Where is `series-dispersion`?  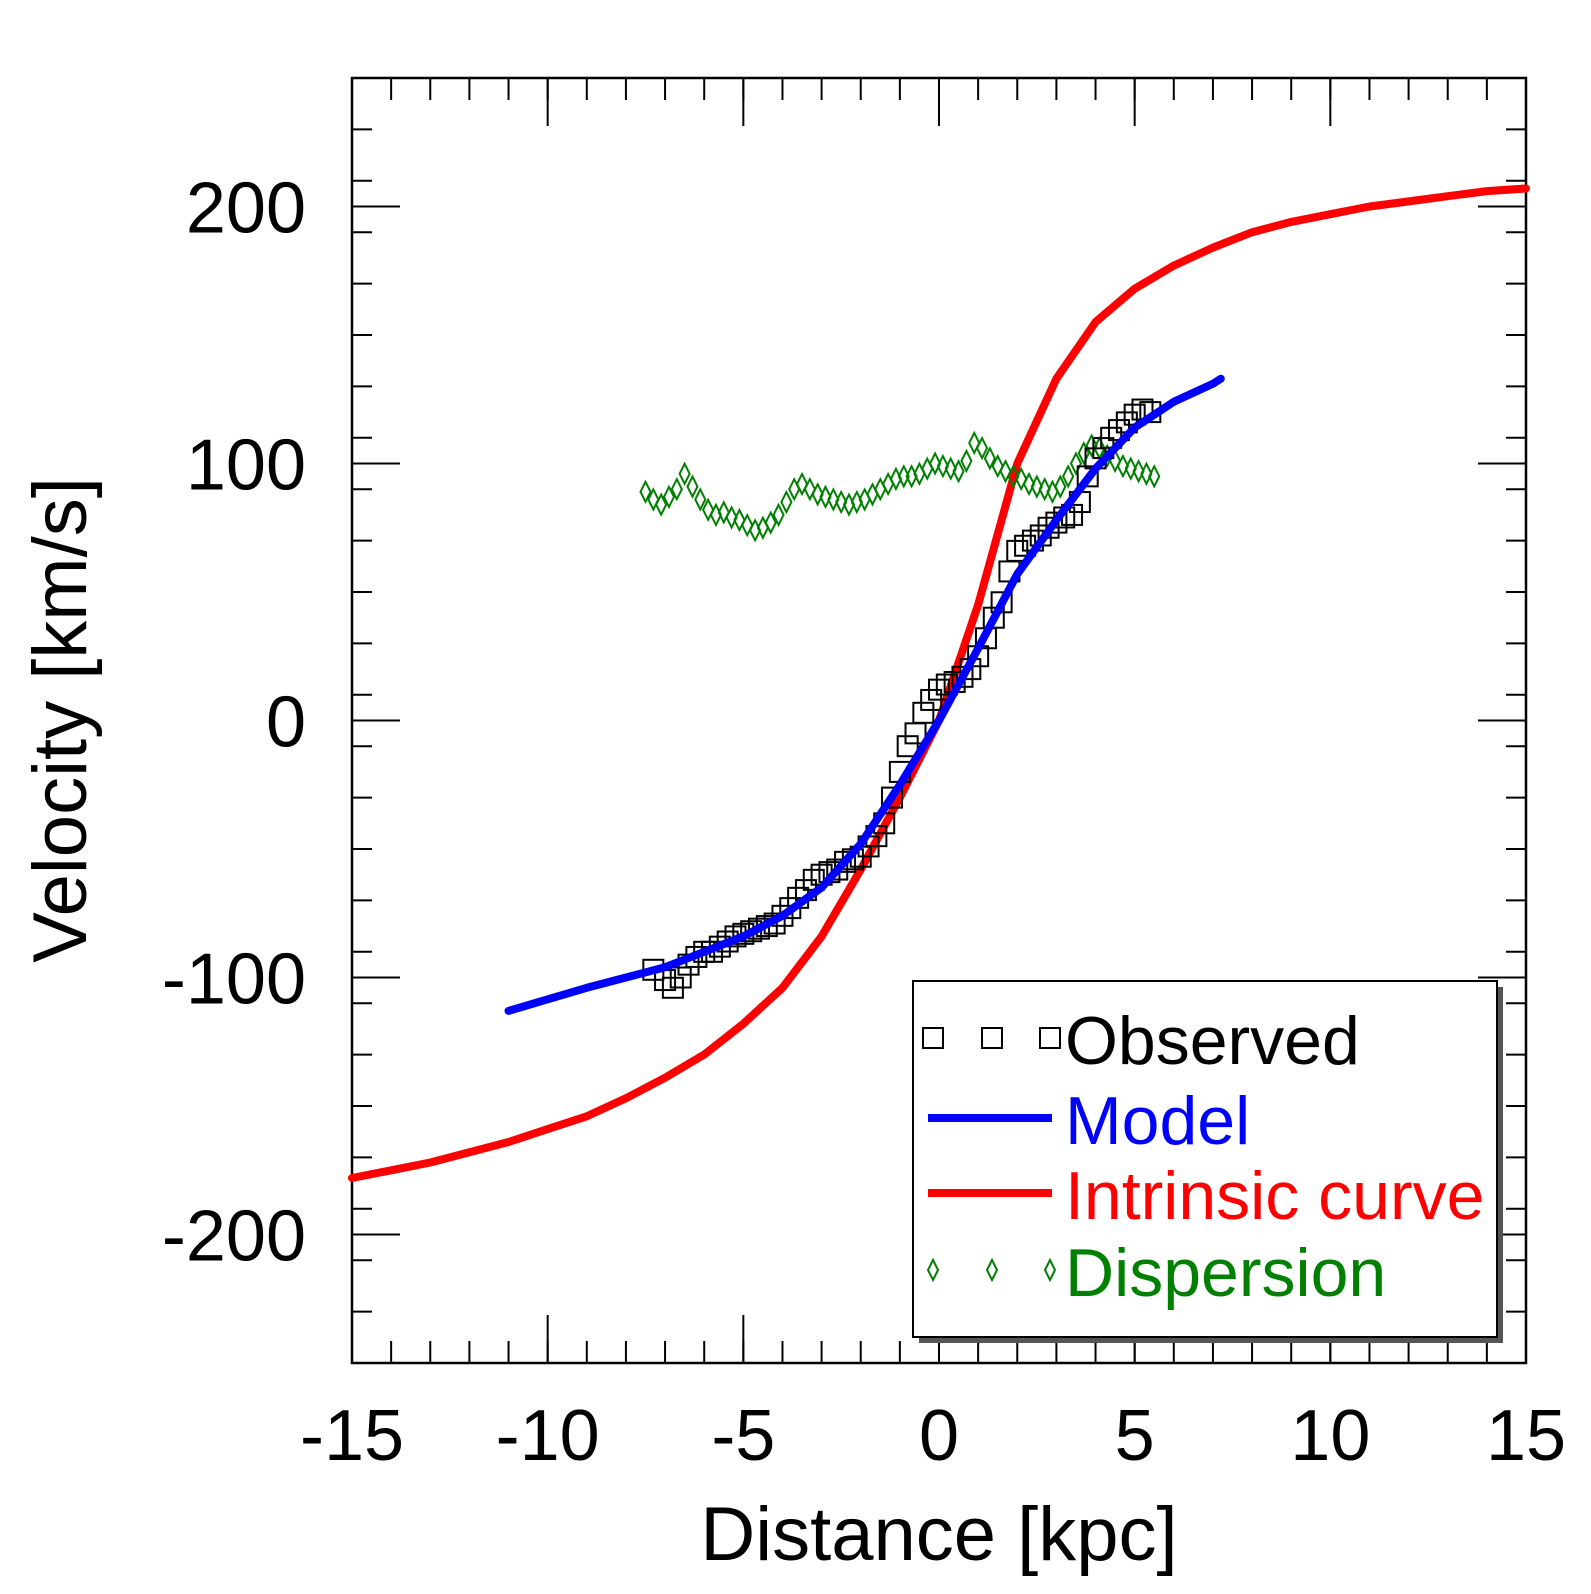 series-dispersion is located at coordinates (900, 486).